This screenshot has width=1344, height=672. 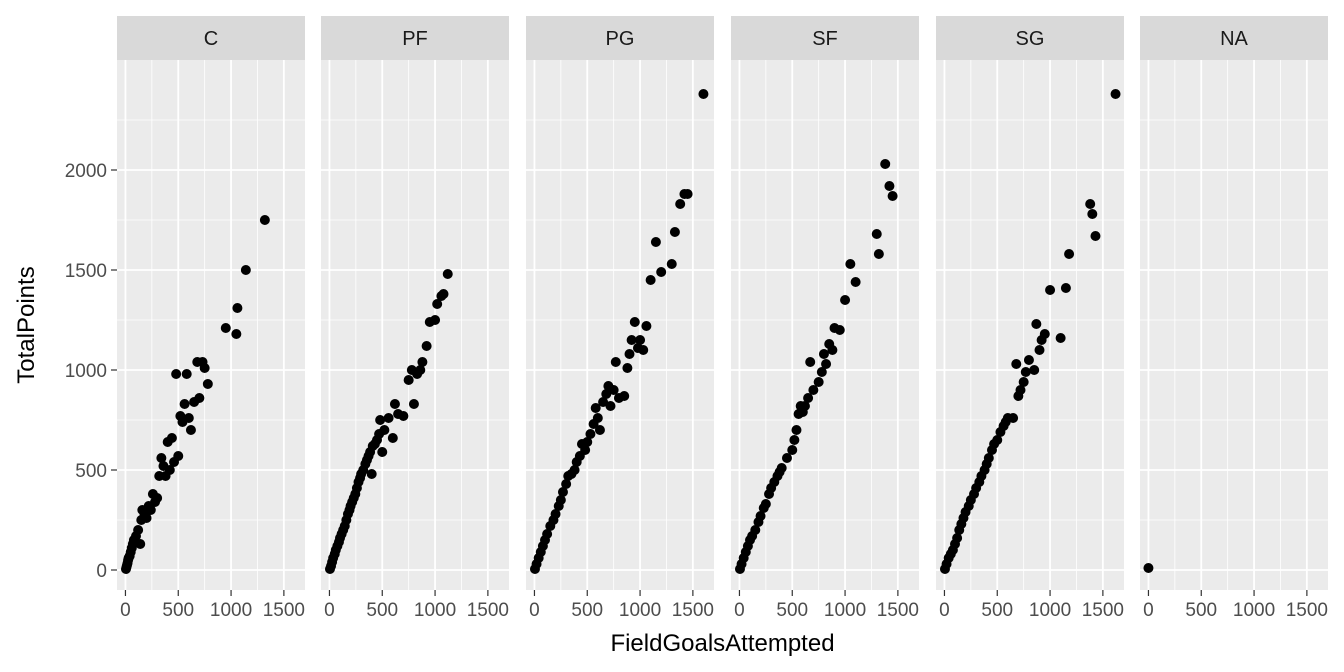 I want to click on facet-panel-c: C 0 500 1000 1500, so click(x=211, y=318).